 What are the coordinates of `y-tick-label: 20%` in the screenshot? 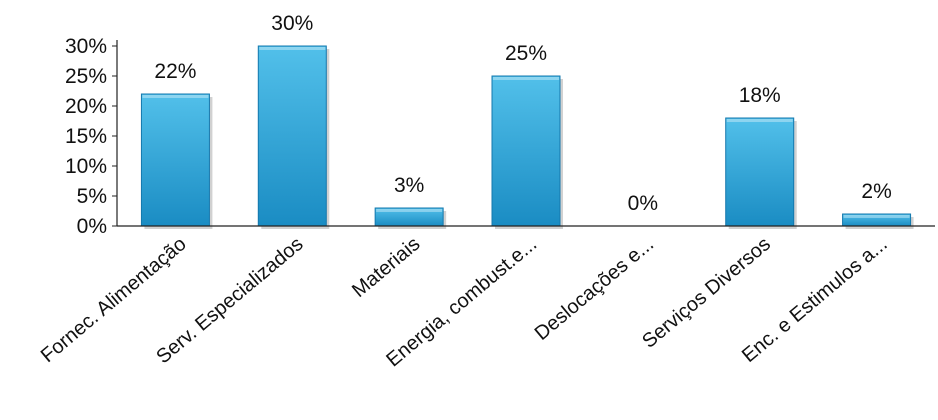 It's located at (86, 106).